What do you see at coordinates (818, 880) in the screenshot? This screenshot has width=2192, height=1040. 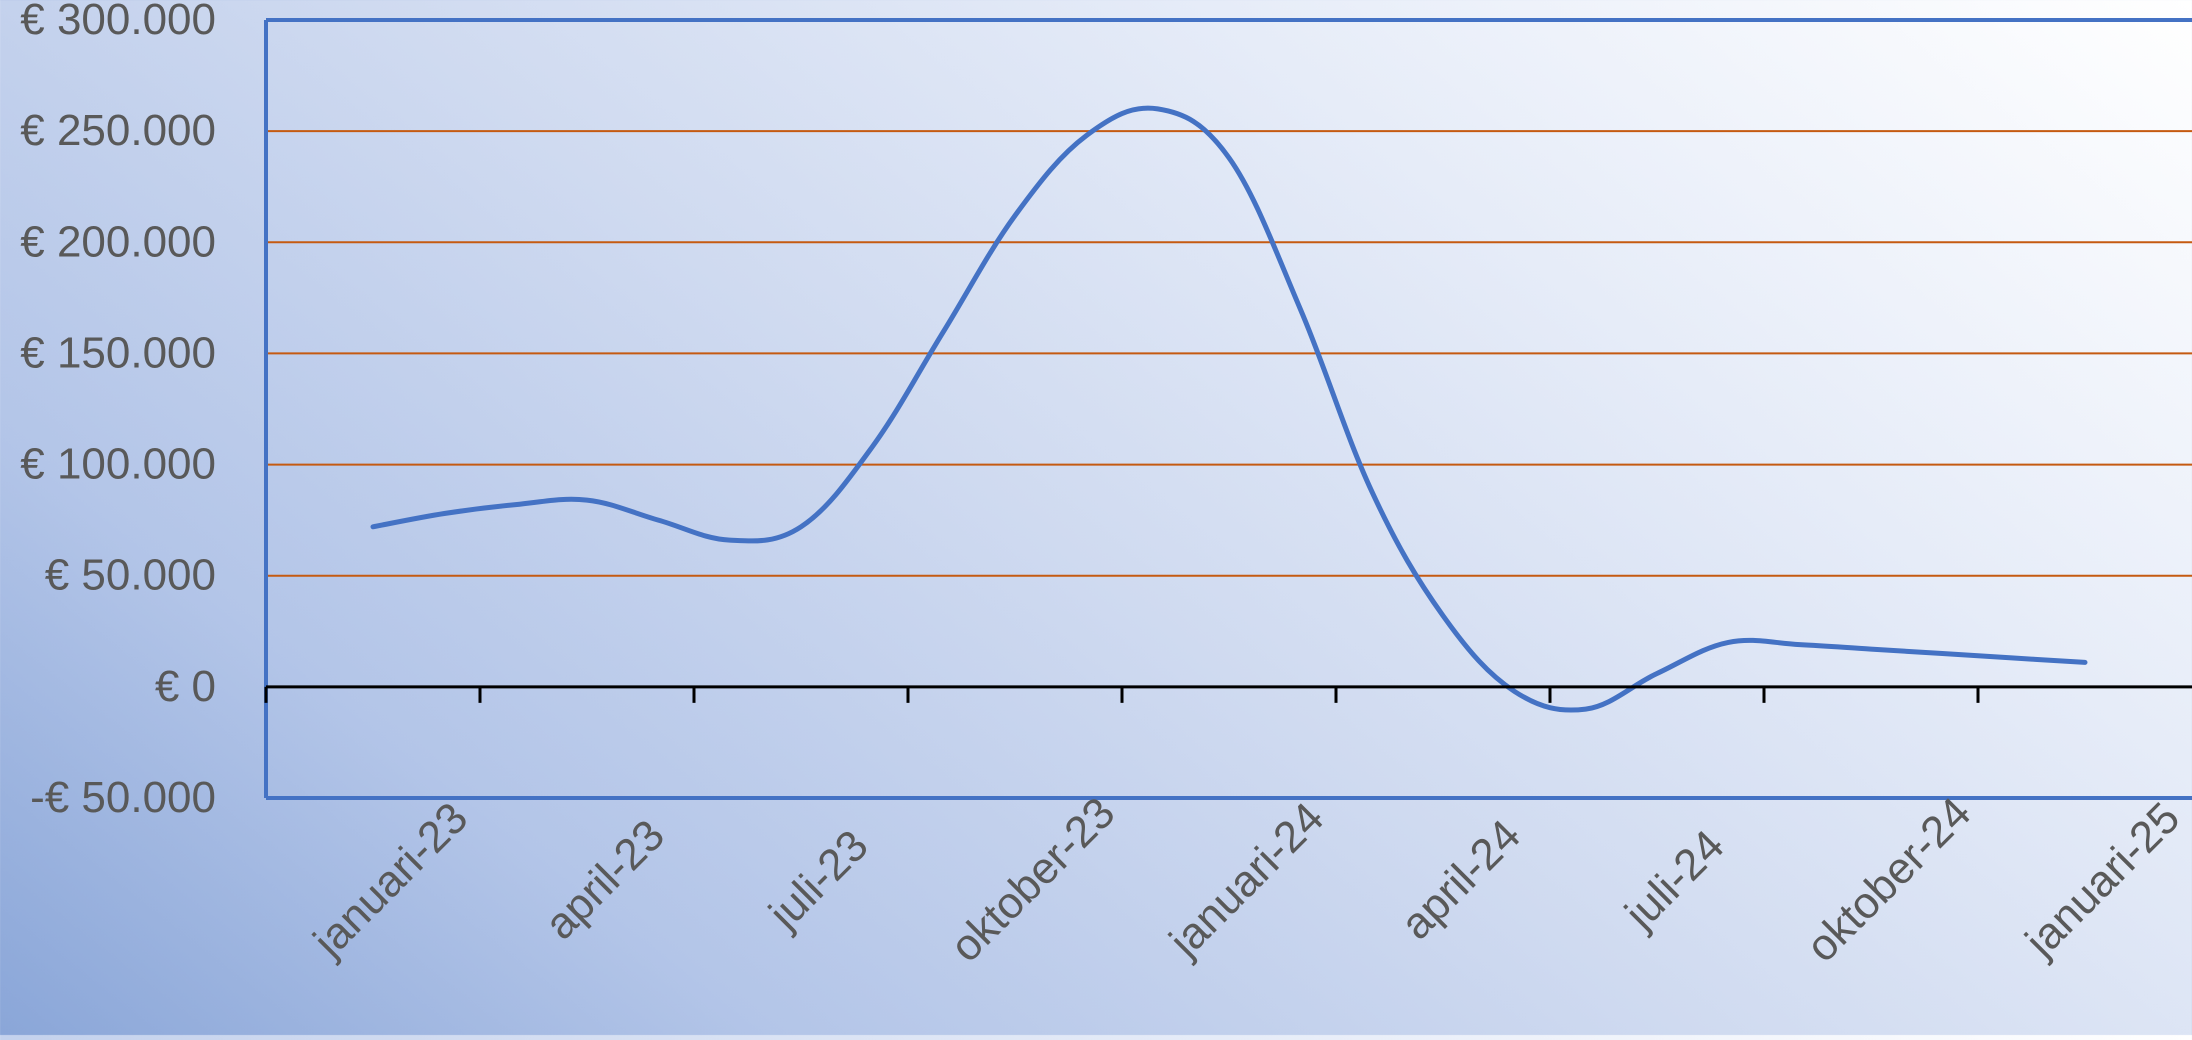 I see `x-tick-label: juli-23` at bounding box center [818, 880].